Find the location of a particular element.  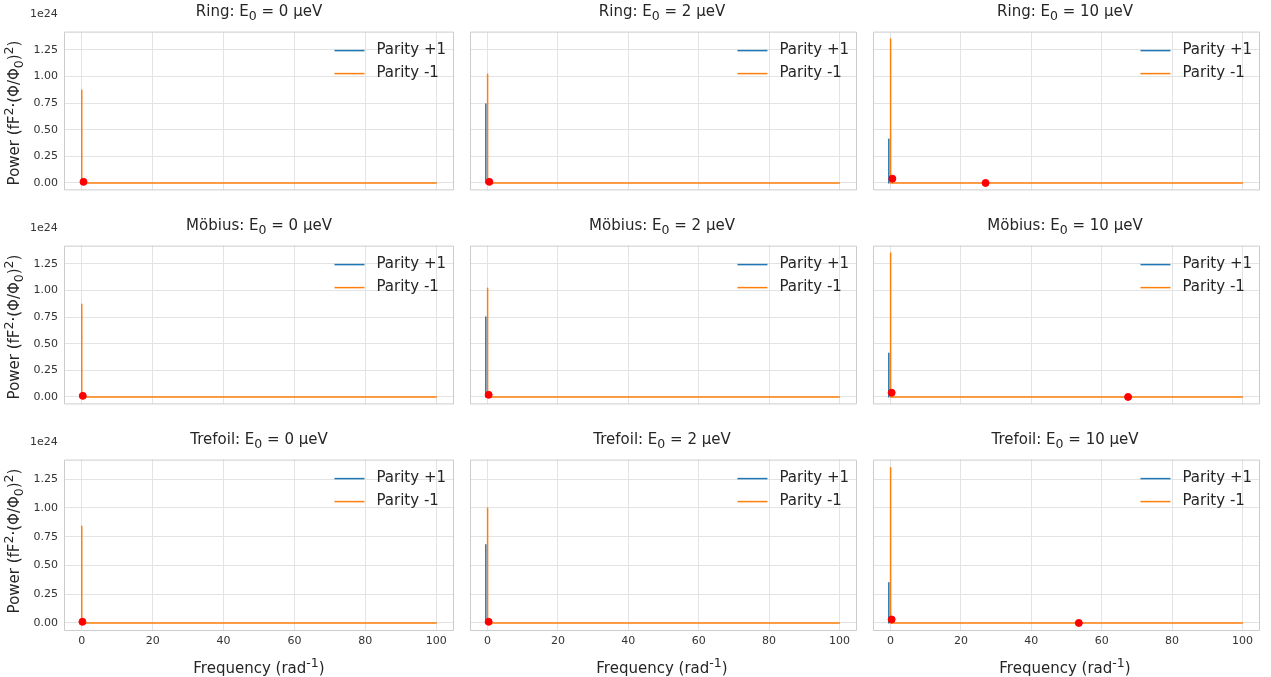

chart-title: Möbius: E$_{0}$ = 0 μeV is located at coordinates (259, 227).